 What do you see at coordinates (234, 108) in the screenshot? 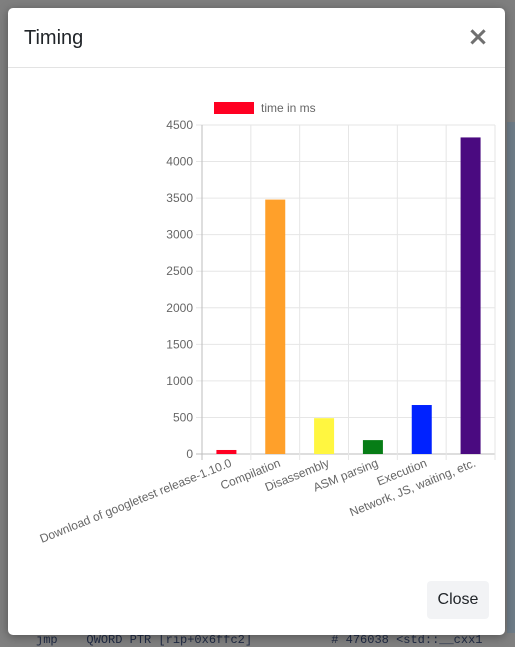
I see `legend-swatch` at bounding box center [234, 108].